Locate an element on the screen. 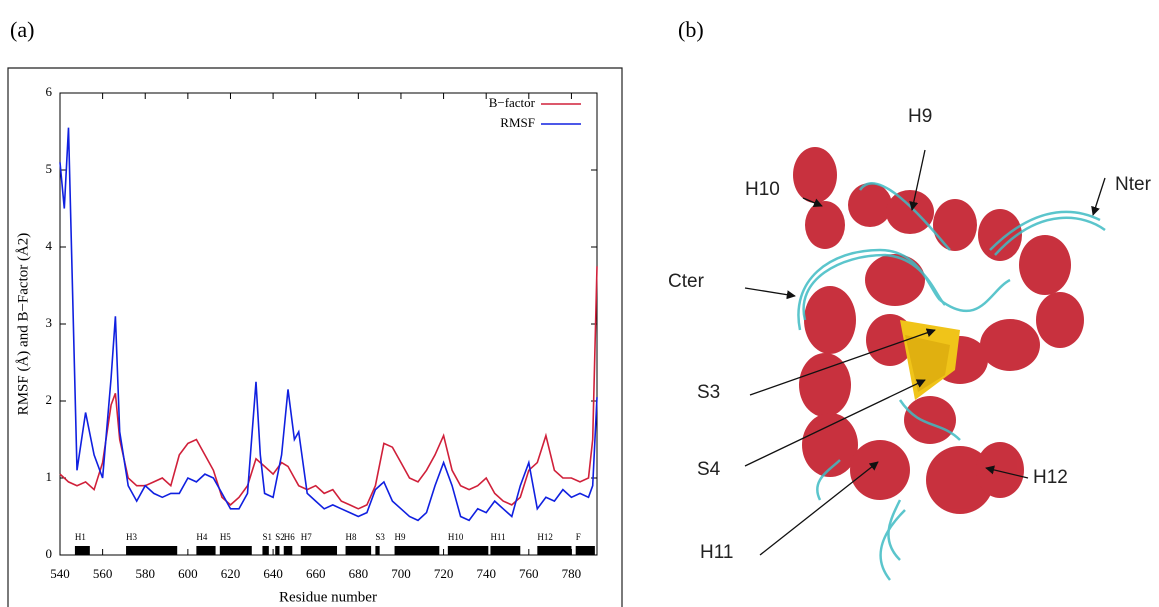 The width and height of the screenshot is (1159, 607). ss-label: H7 is located at coordinates (306, 537).